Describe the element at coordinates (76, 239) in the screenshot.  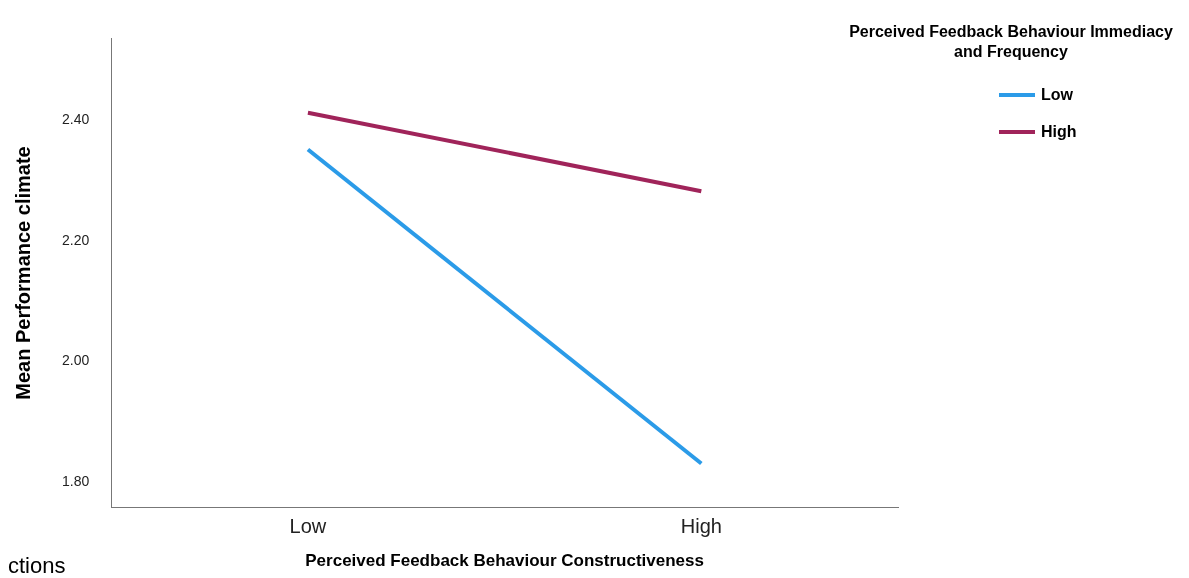
I see `y-tick-label: 2.20` at that location.